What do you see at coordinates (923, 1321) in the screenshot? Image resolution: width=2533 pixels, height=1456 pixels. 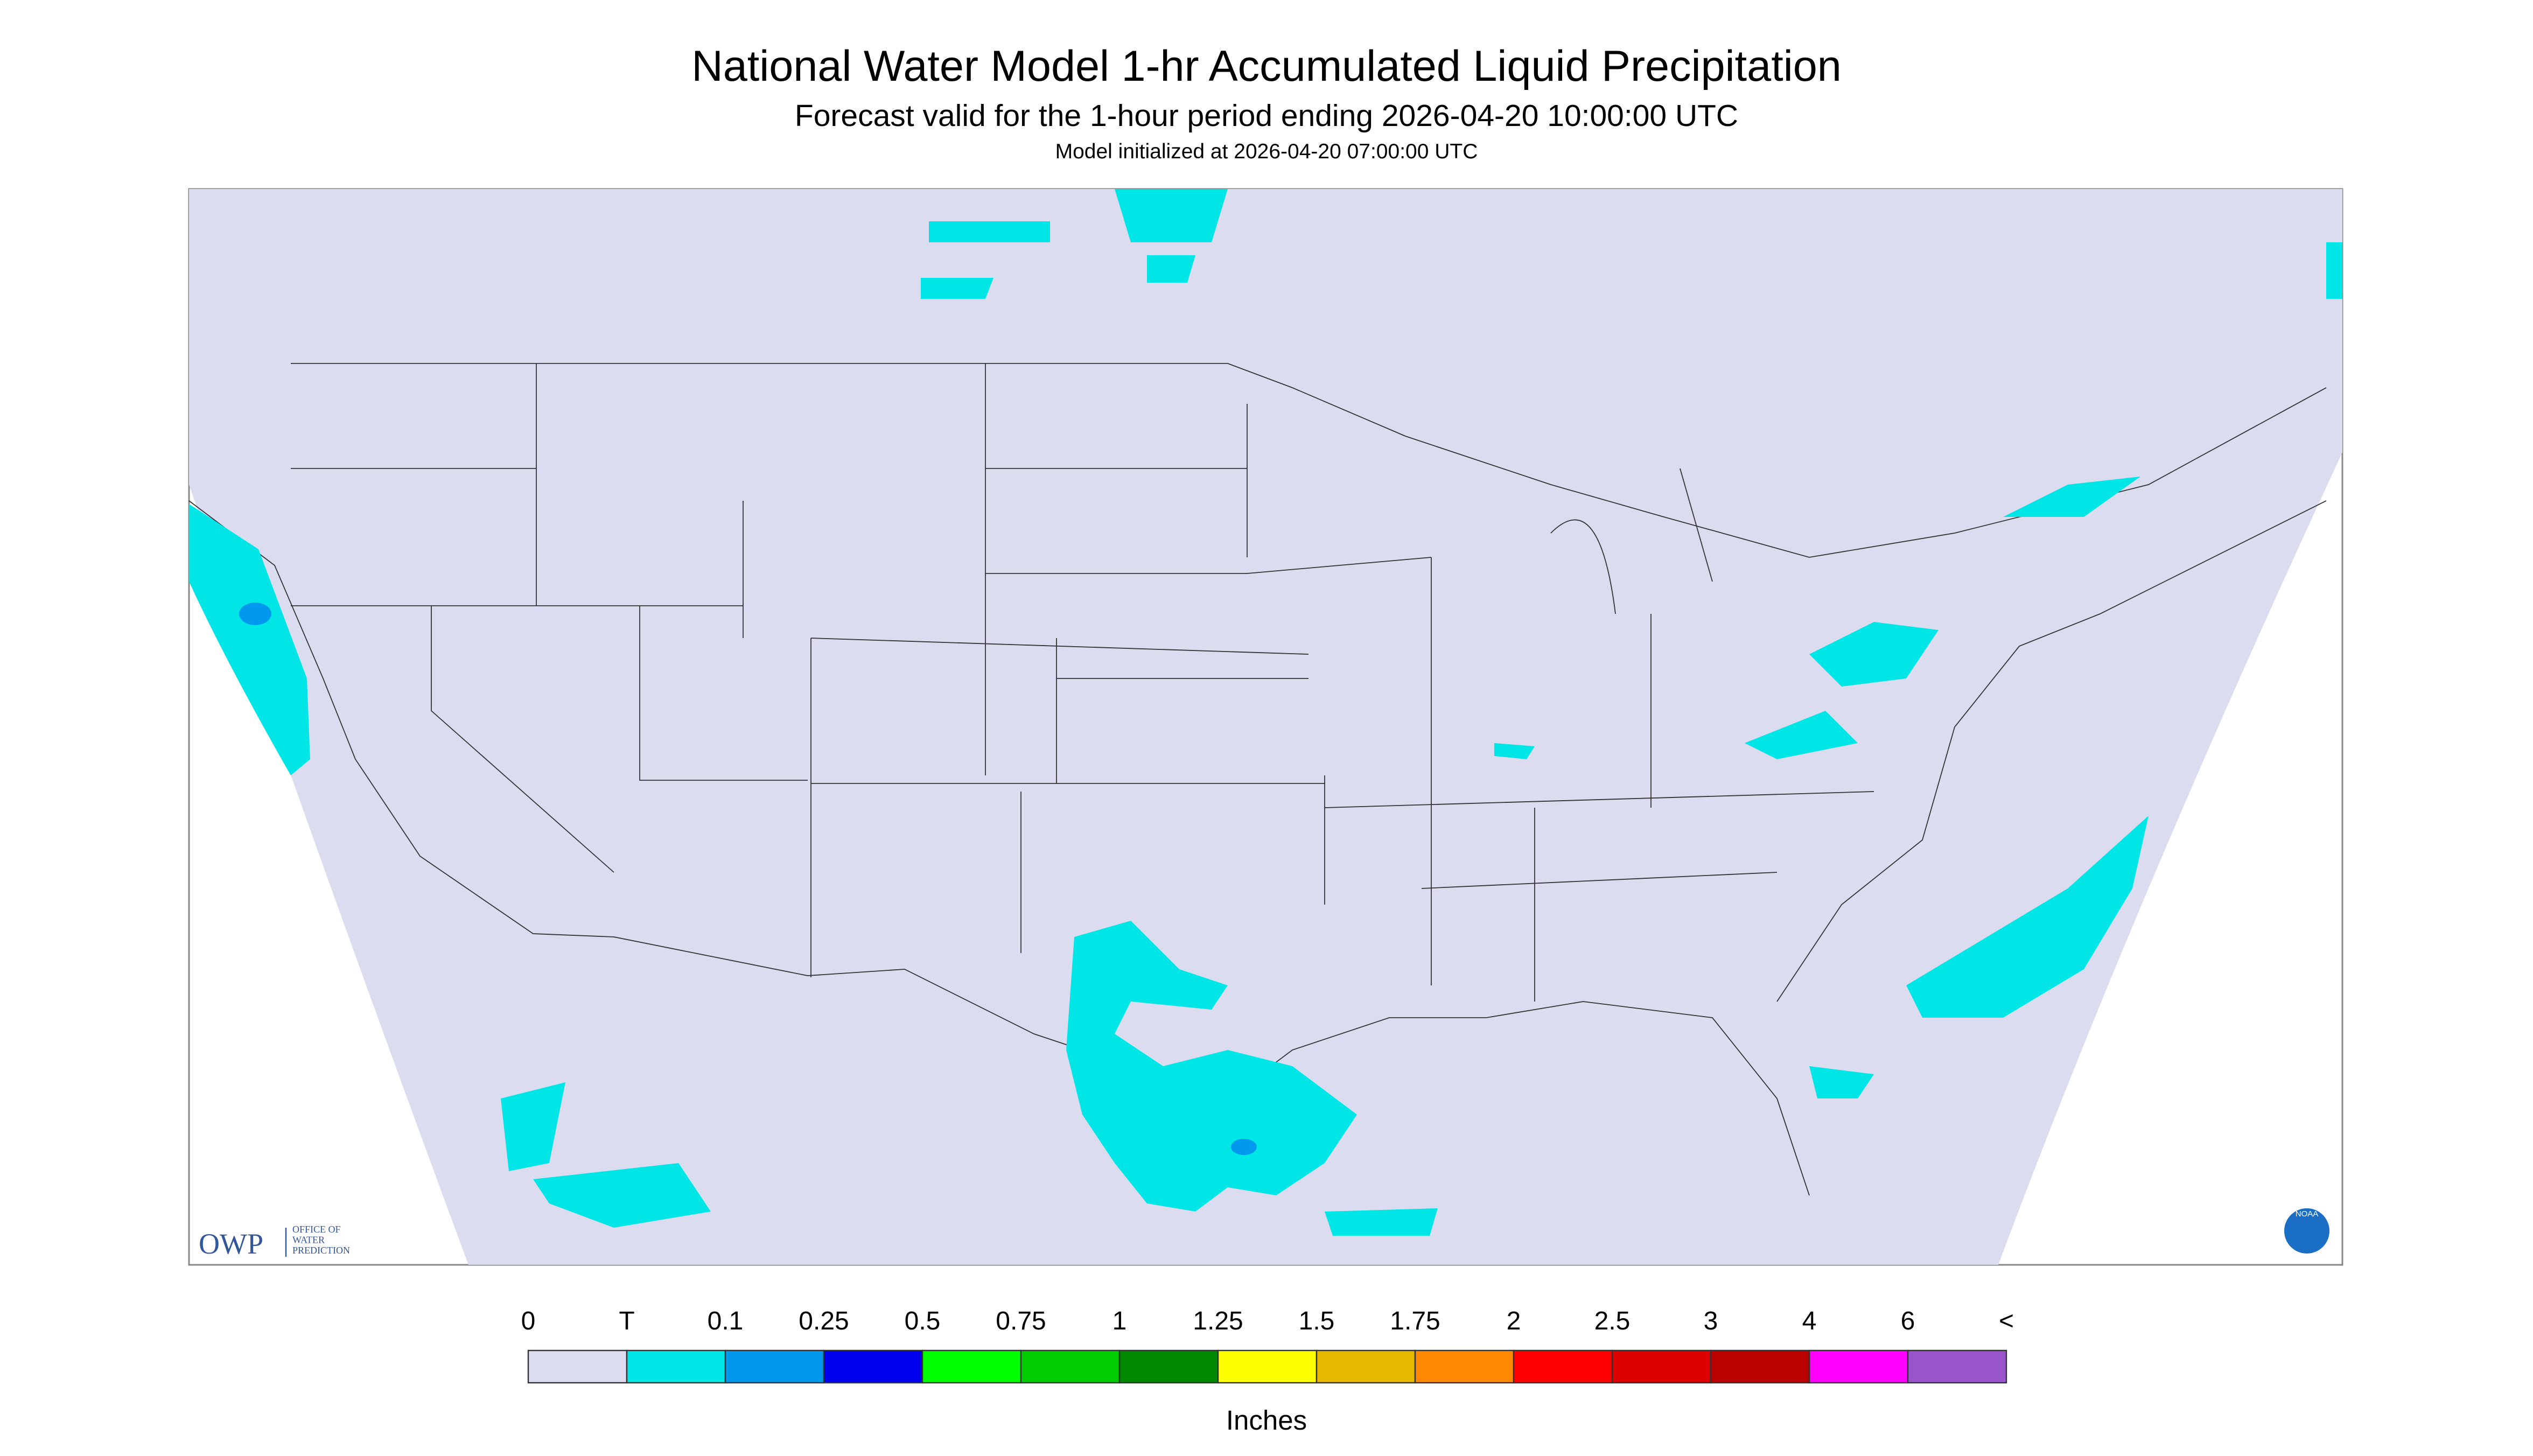 I see `legend-label: 0.5` at bounding box center [923, 1321].